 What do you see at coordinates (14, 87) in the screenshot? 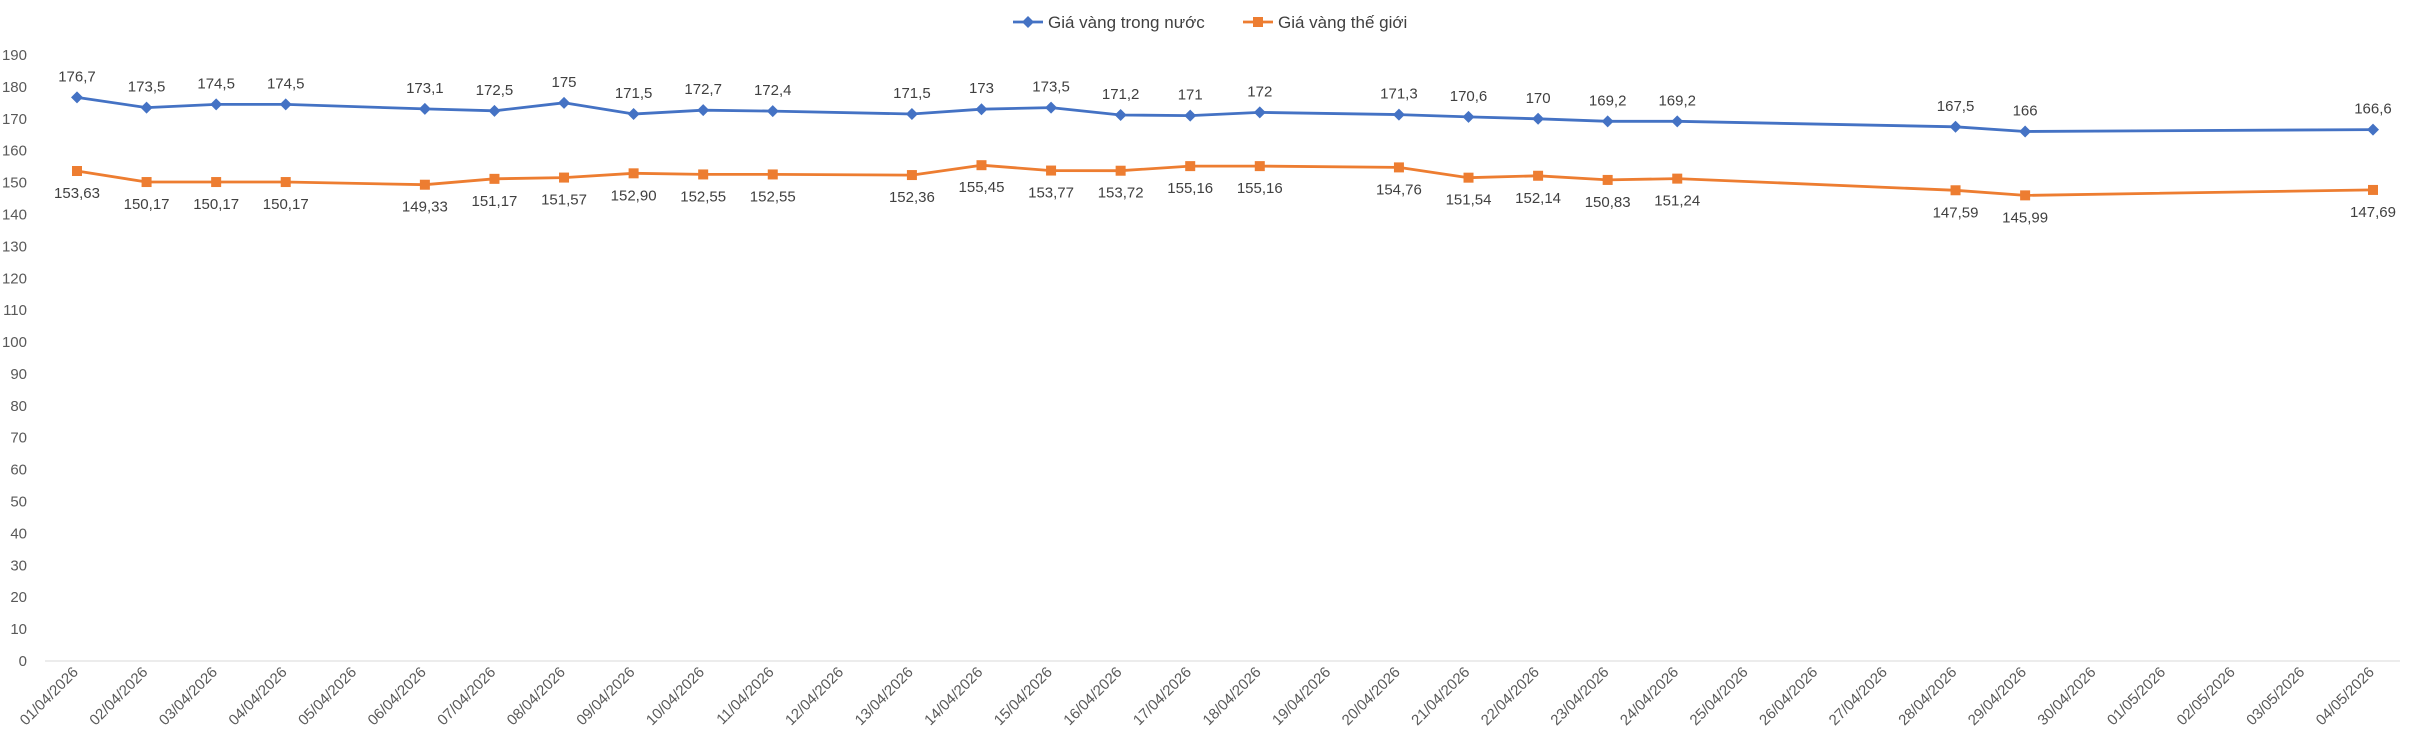
I see `y-tick-label: 180` at bounding box center [14, 87].